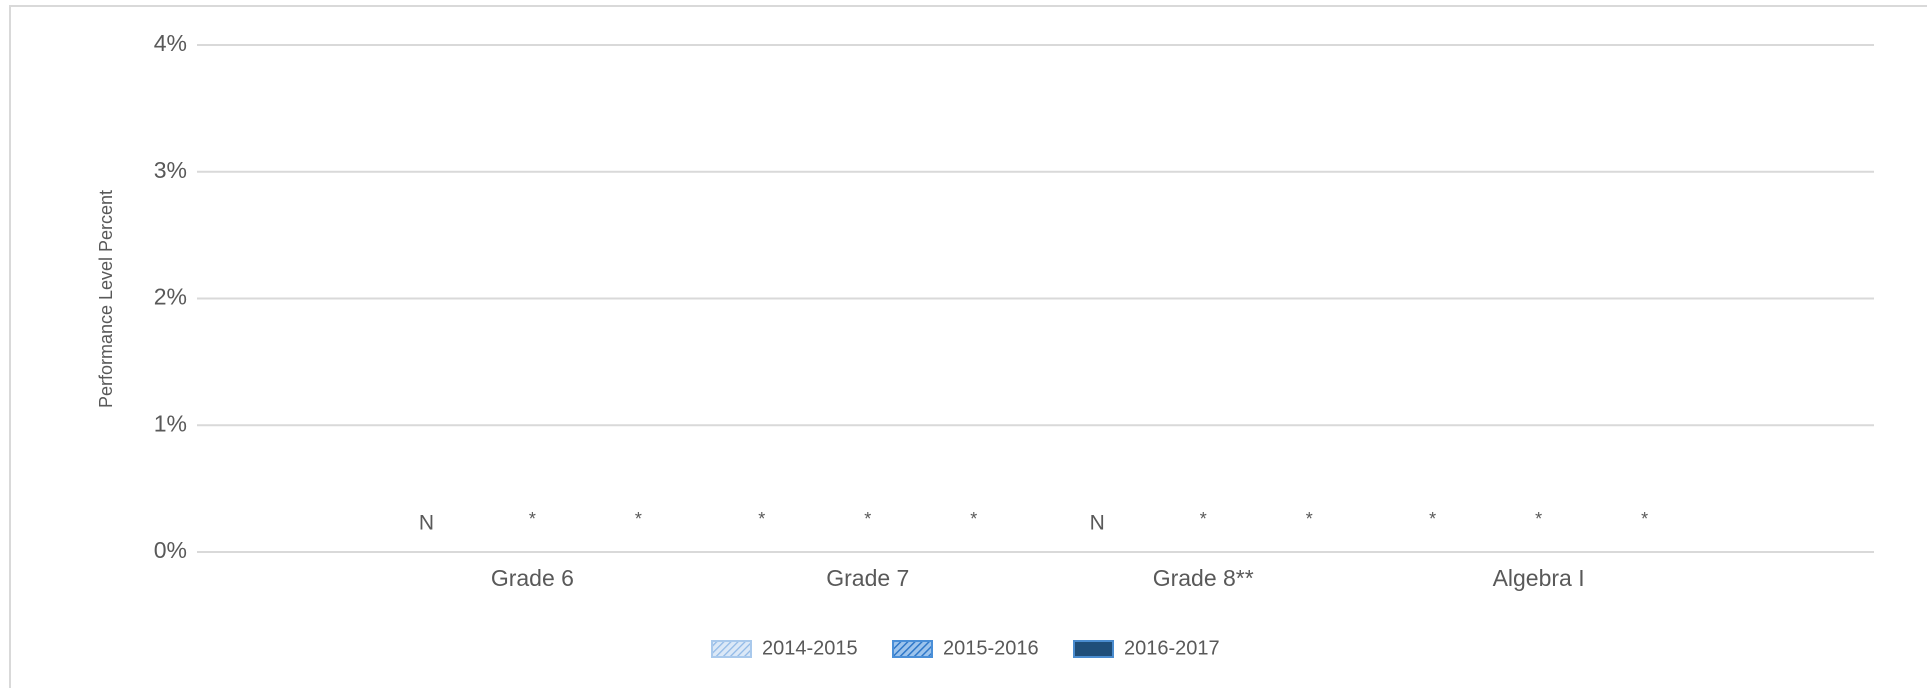 Image resolution: width=1927 pixels, height=688 pixels. What do you see at coordinates (532, 578) in the screenshot?
I see `x-tick-label: Grade 6` at bounding box center [532, 578].